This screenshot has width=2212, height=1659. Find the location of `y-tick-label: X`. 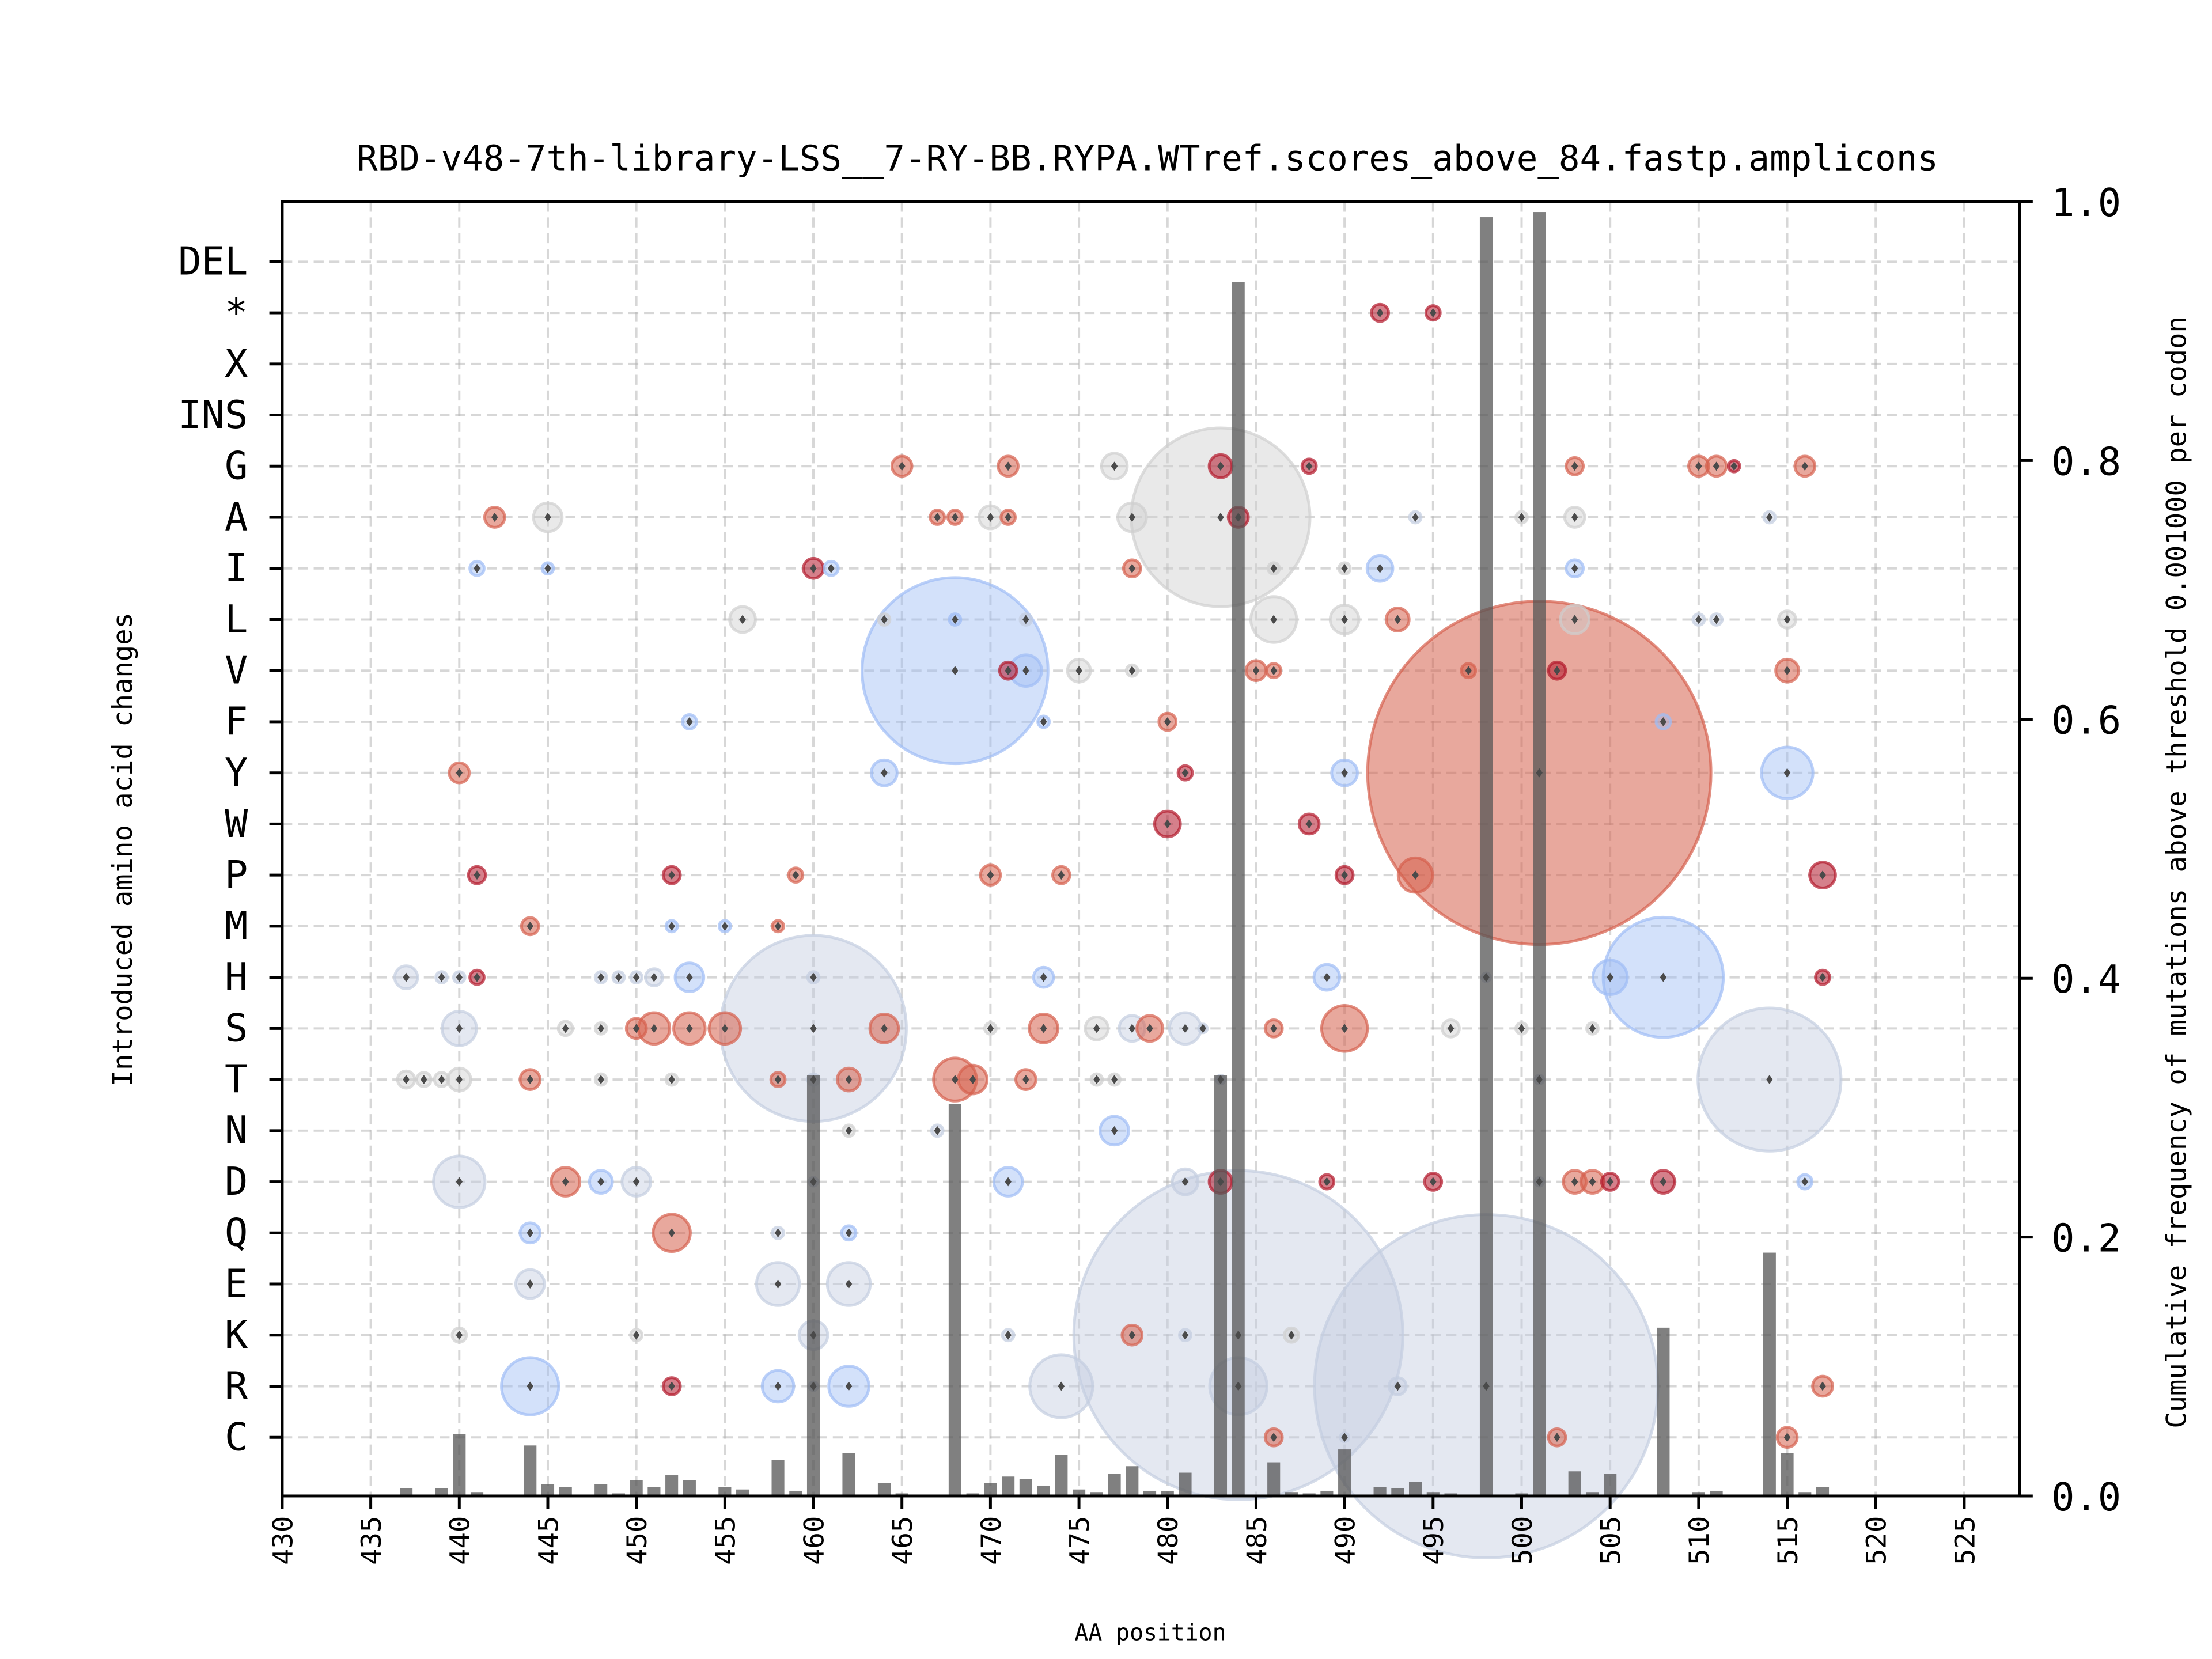

y-tick-label: X is located at coordinates (236, 363).